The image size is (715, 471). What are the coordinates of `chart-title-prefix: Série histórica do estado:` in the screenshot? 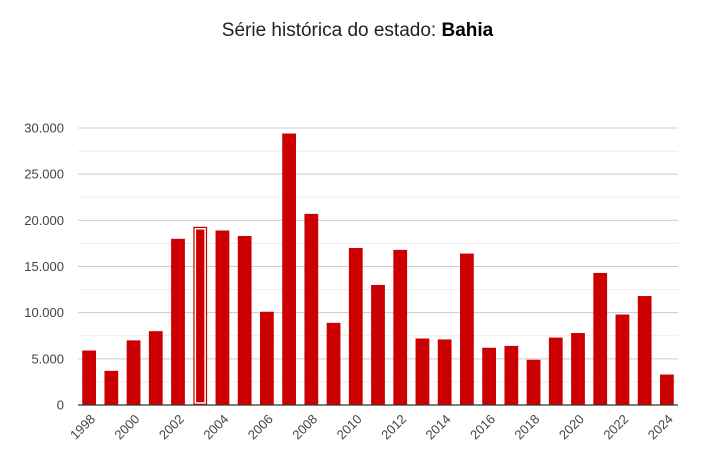 It's located at (329, 30).